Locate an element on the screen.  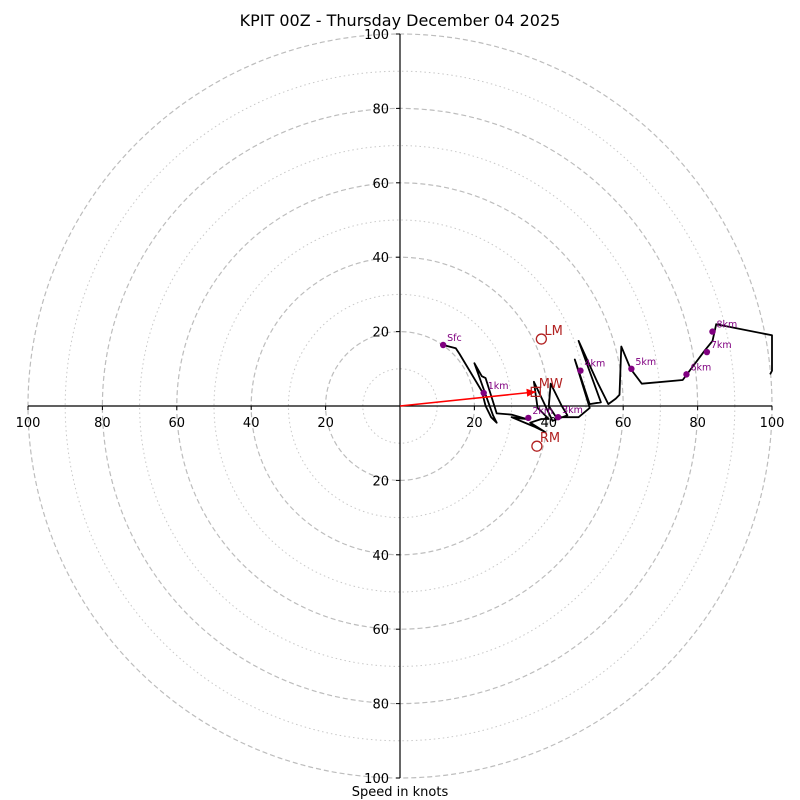
storm-label-MW: MW is located at coordinates (551, 384).